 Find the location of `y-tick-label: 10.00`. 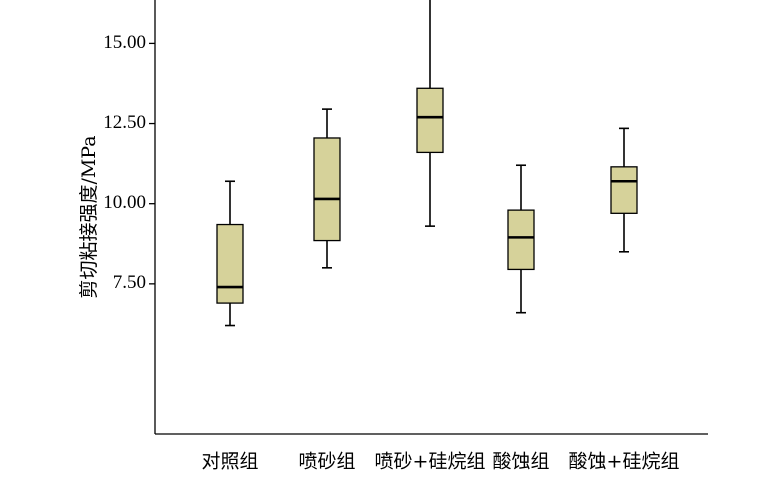

y-tick-label: 10.00 is located at coordinates (124, 202).